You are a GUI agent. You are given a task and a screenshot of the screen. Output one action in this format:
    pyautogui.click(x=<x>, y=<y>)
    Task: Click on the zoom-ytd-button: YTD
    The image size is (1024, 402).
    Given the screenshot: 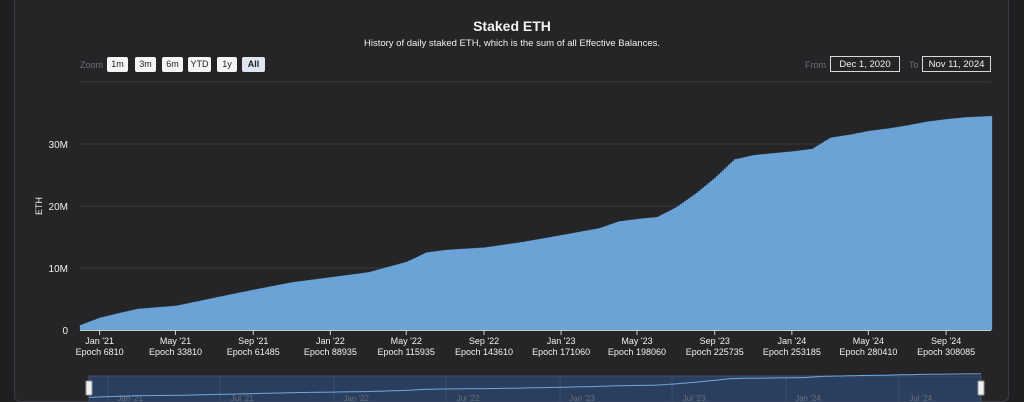 What is the action you would take?
    pyautogui.click(x=199, y=64)
    